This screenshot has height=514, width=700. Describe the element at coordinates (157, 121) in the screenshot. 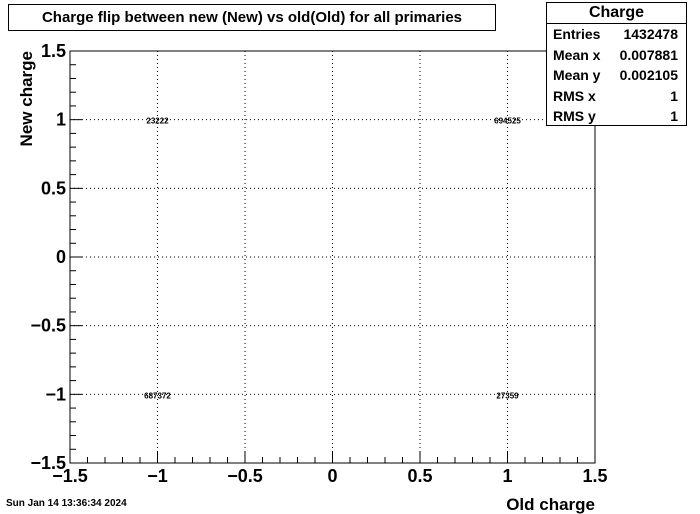

I see `cell-label: 23222` at that location.